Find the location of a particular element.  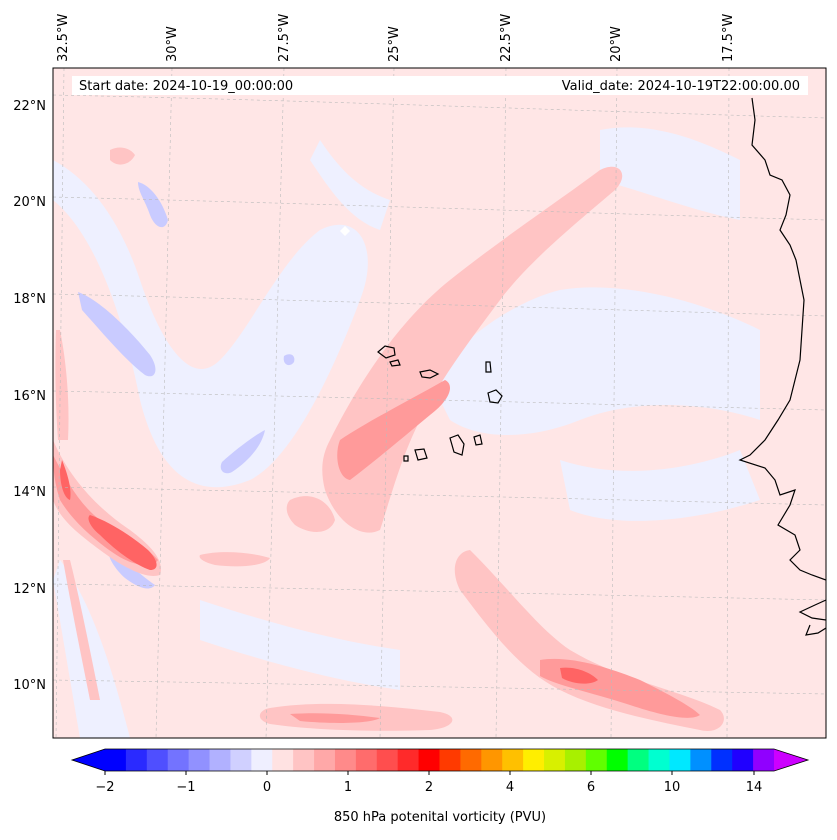

colorbar-left-extend is located at coordinates (88, 760).